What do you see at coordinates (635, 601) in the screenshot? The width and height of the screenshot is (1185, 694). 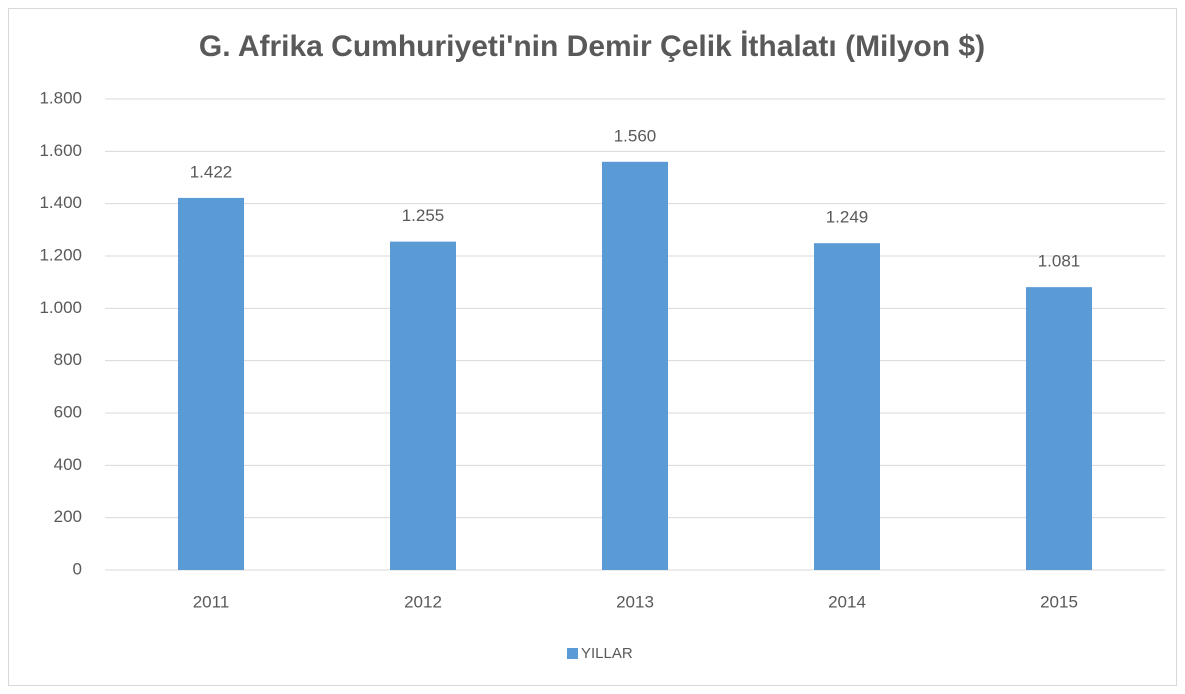 I see `x-tick-label: 2013` at bounding box center [635, 601].